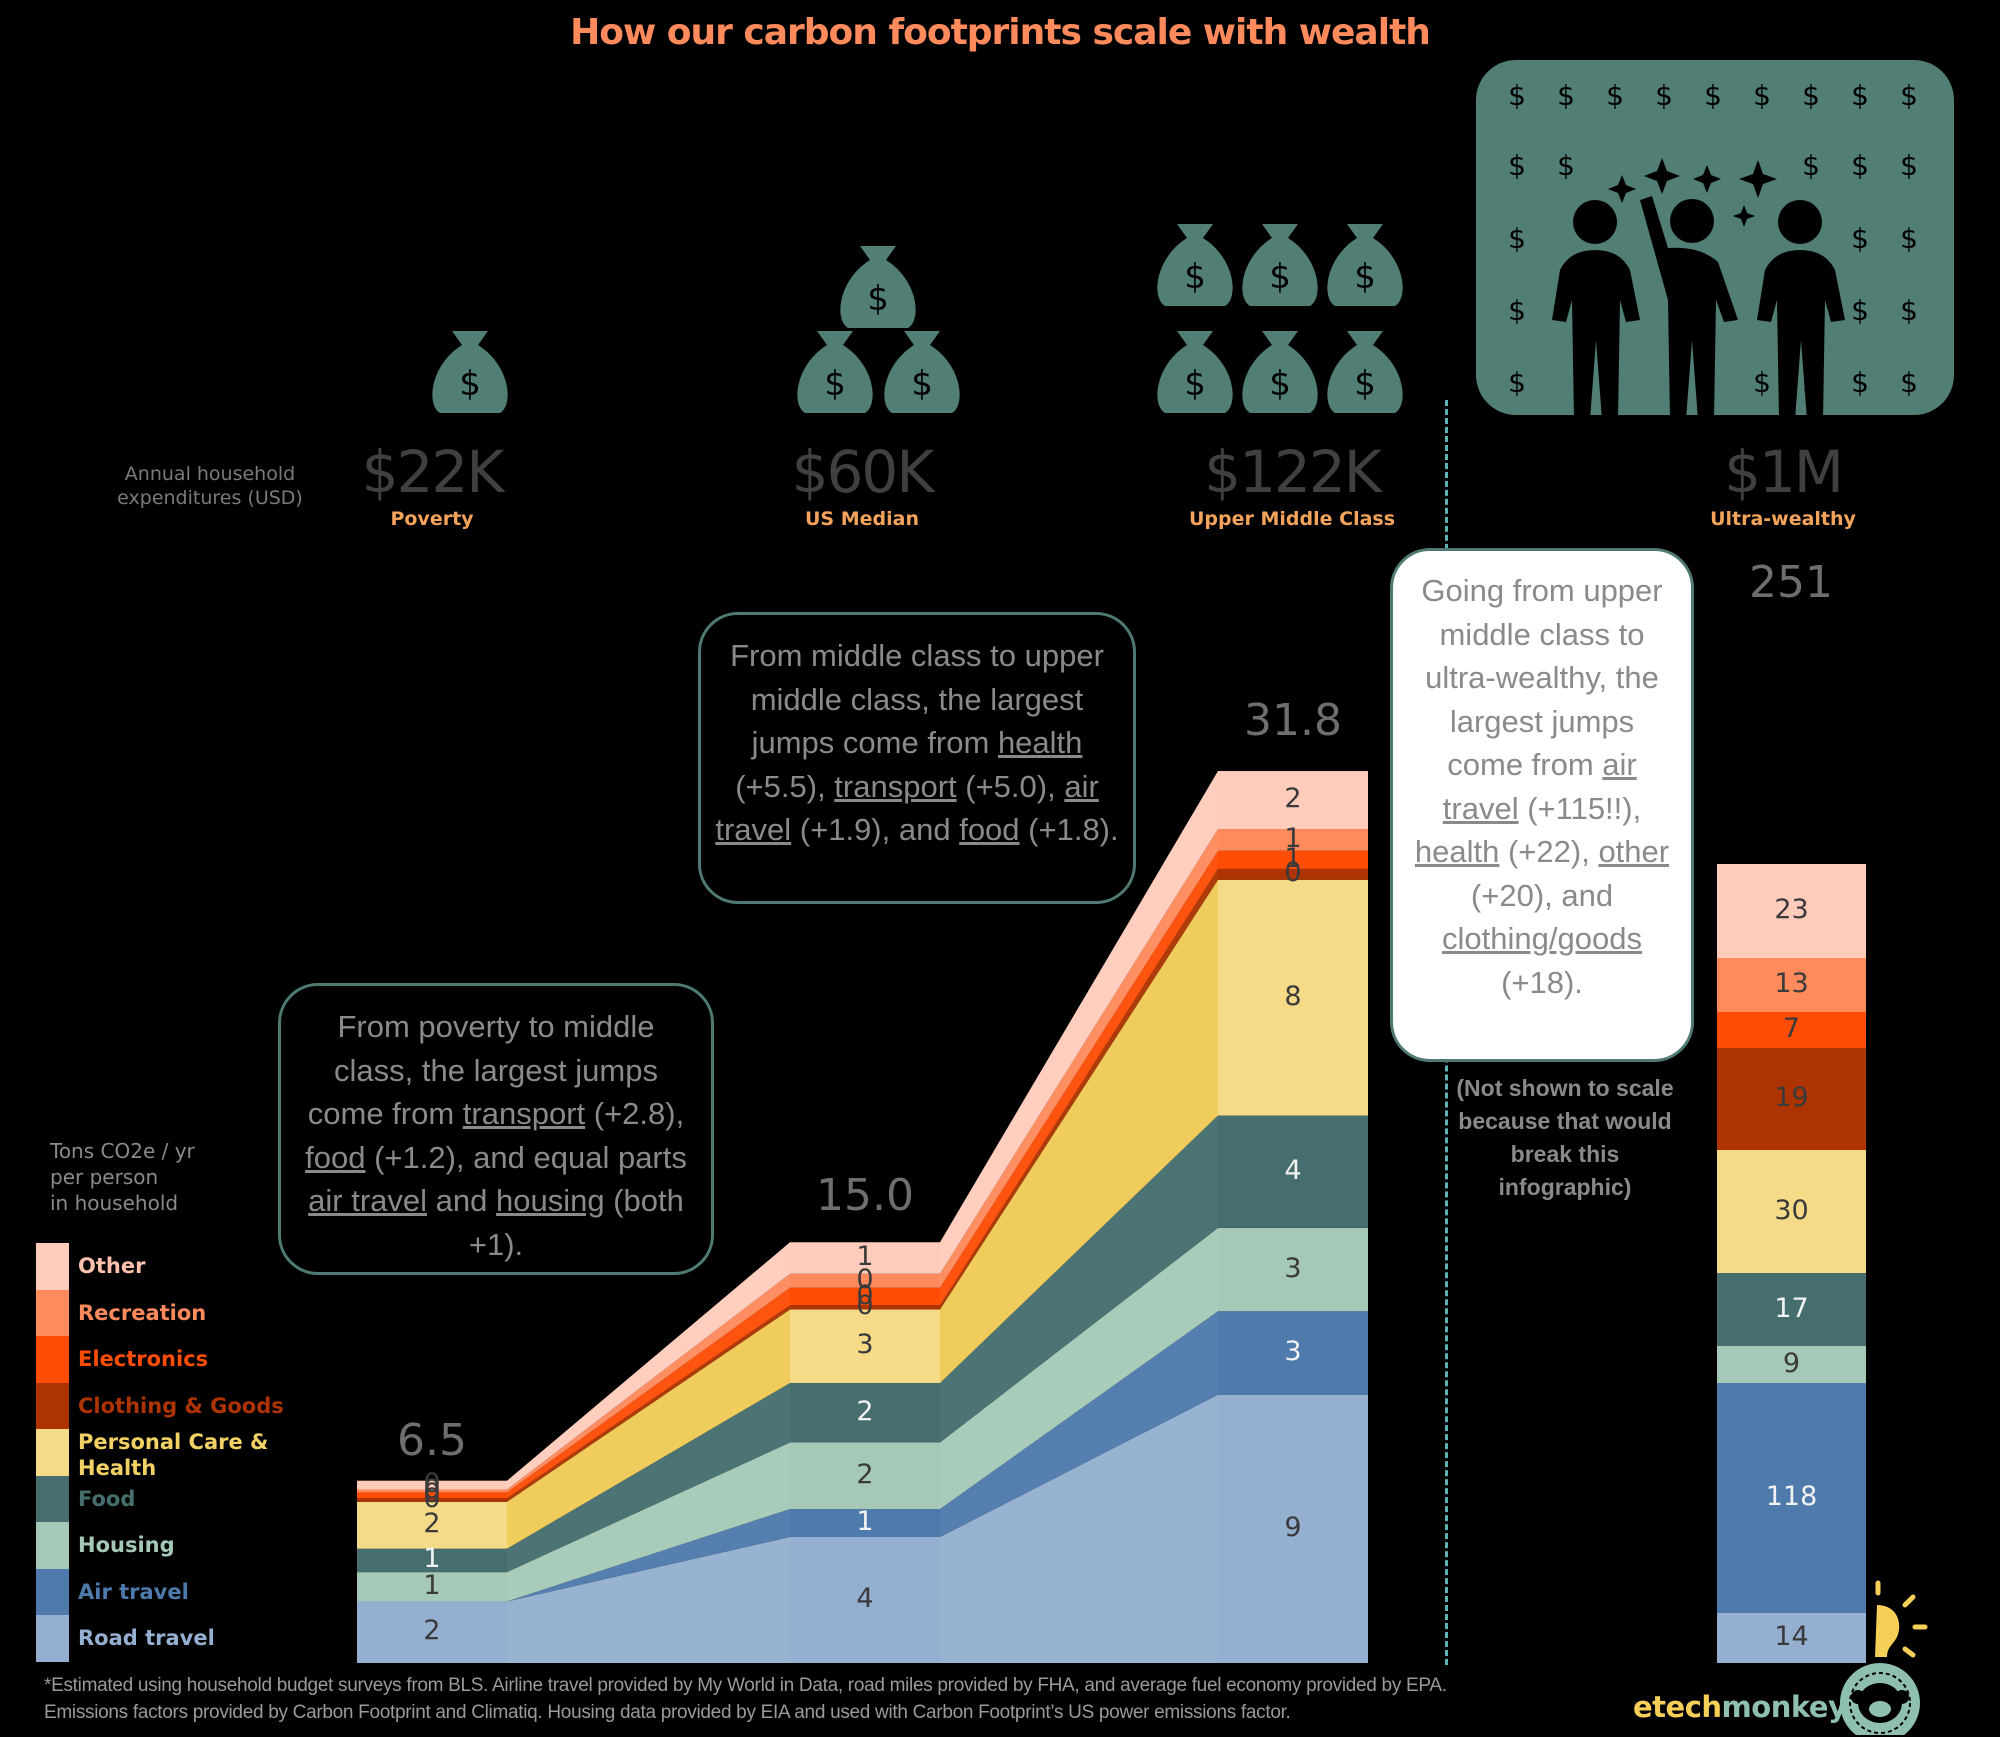  What do you see at coordinates (181, 1405) in the screenshot?
I see `legend-label: Clothing & Goods` at bounding box center [181, 1405].